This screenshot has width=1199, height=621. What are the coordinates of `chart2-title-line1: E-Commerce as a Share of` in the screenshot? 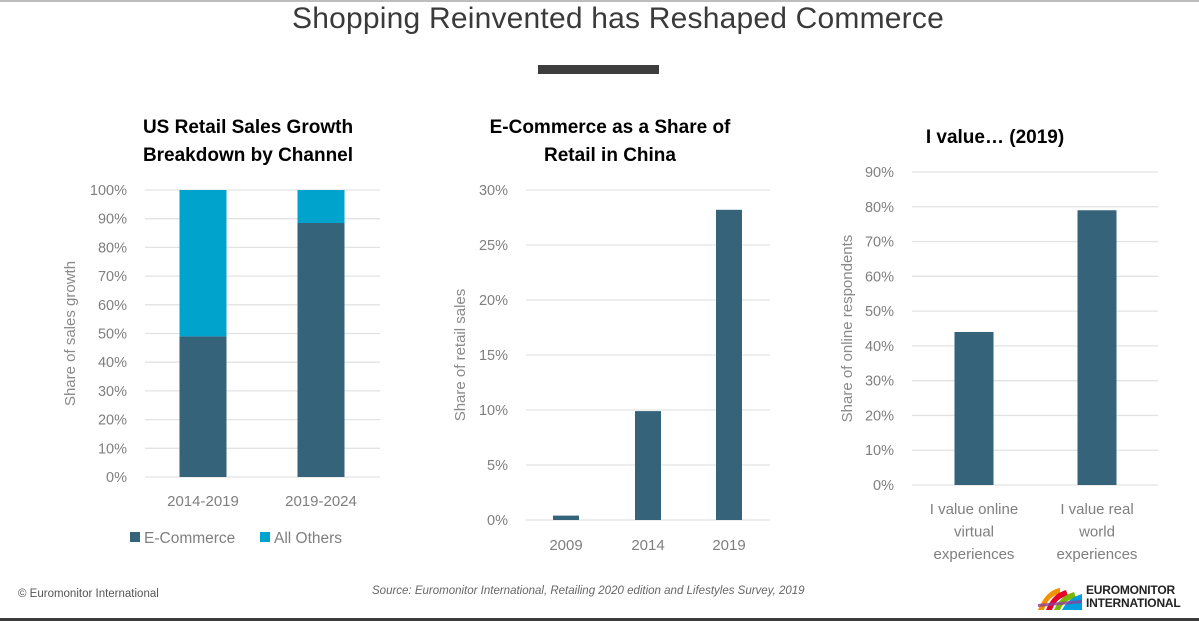 It's located at (610, 127).